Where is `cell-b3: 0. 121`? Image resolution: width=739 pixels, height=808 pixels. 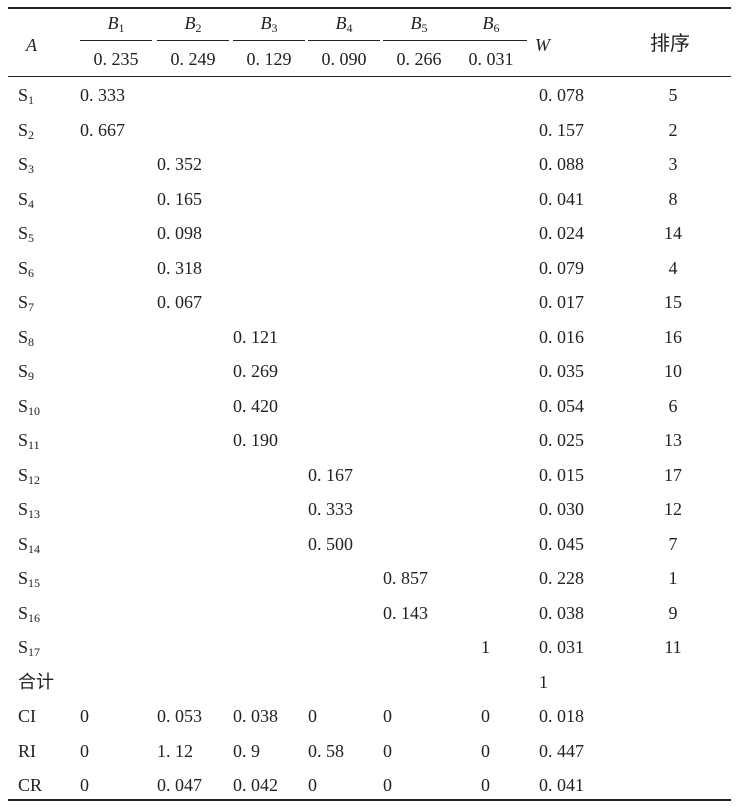 cell-b3: 0. 121 is located at coordinates (255, 336).